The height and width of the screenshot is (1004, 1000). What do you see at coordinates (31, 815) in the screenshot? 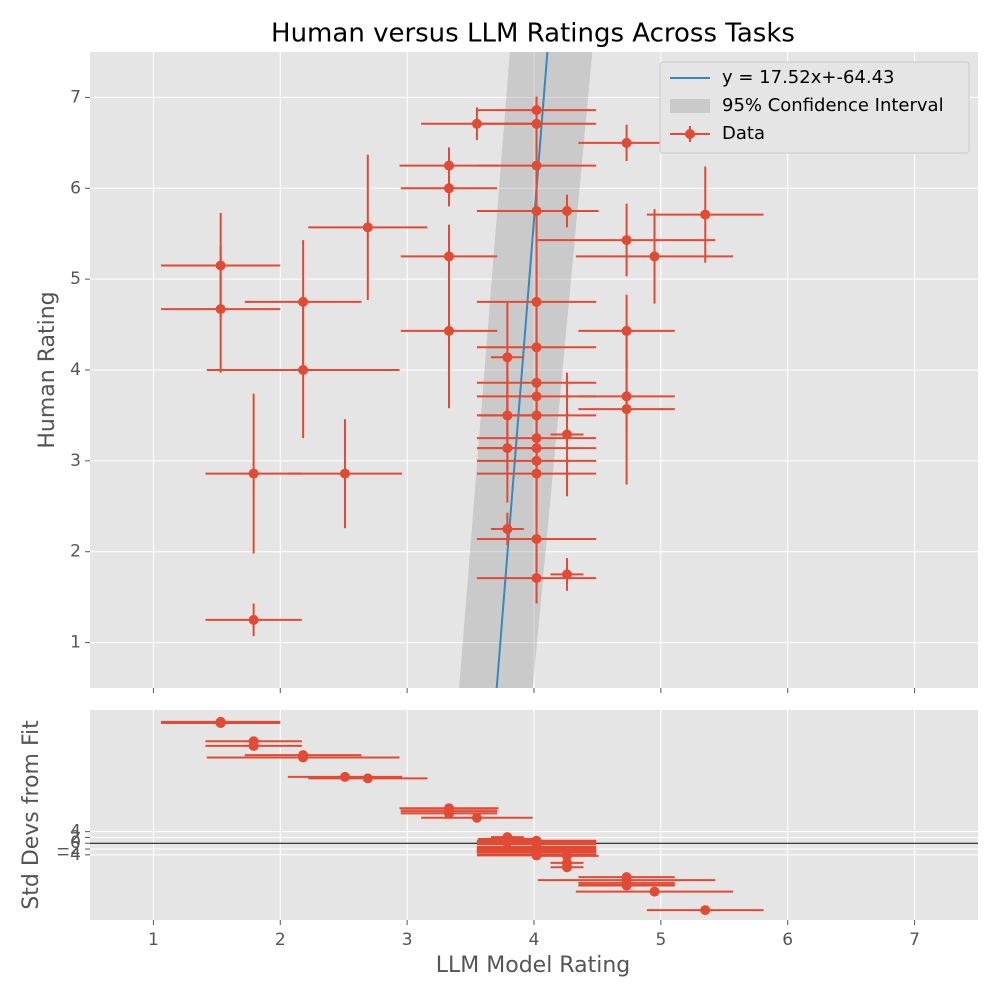
I see `y-axis-label: Std Devs from Fit` at bounding box center [31, 815].